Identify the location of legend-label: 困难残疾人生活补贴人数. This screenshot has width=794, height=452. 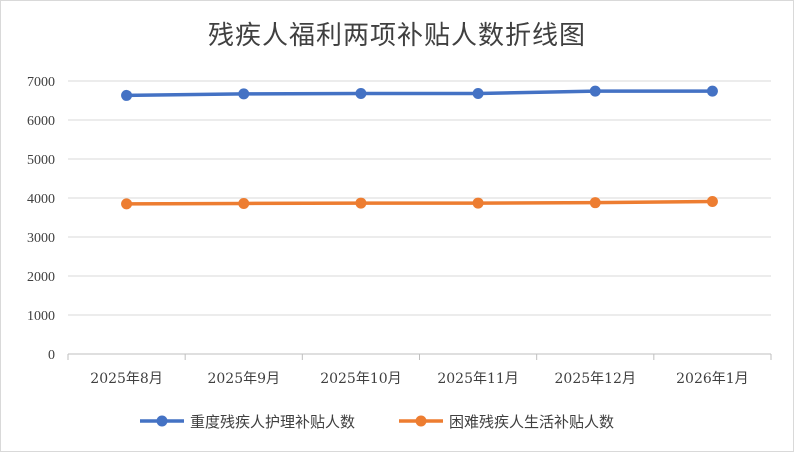
(531, 422).